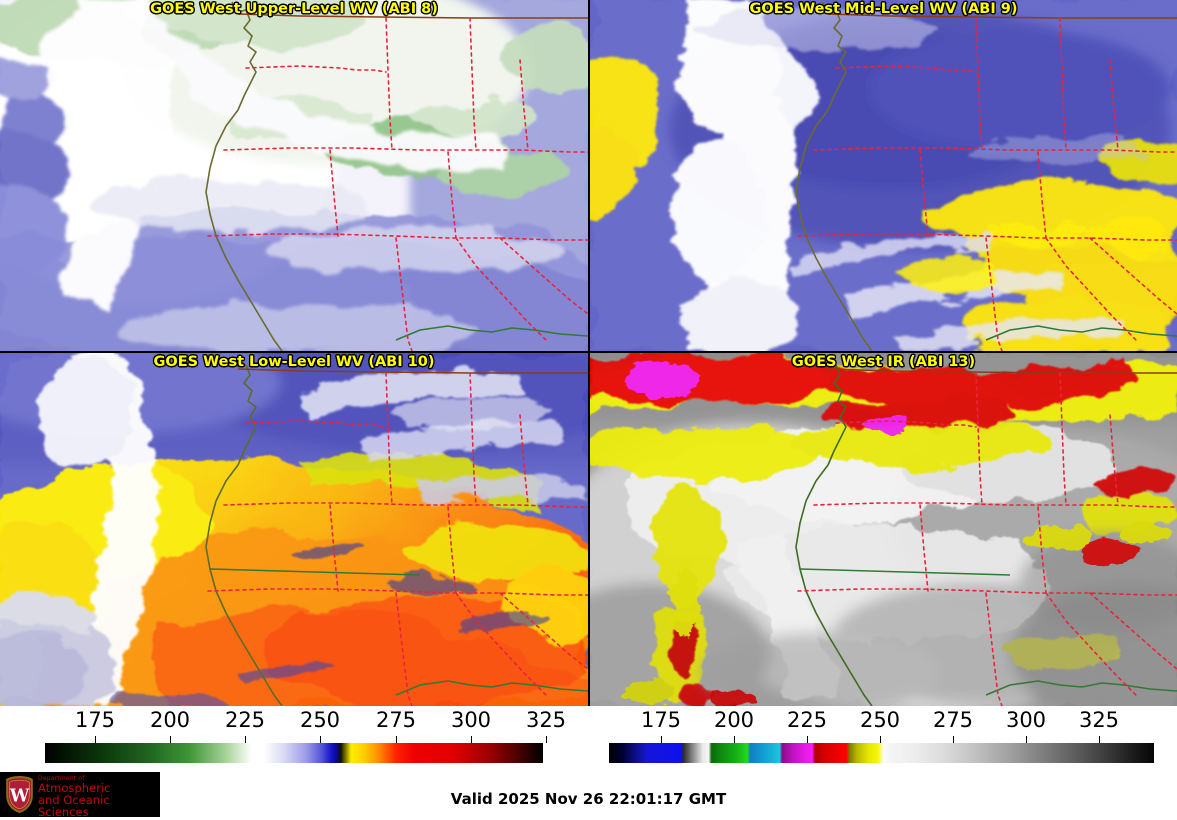 This screenshot has width=1177, height=820. What do you see at coordinates (471, 720) in the screenshot?
I see `wv-tick-label-300: 300` at bounding box center [471, 720].